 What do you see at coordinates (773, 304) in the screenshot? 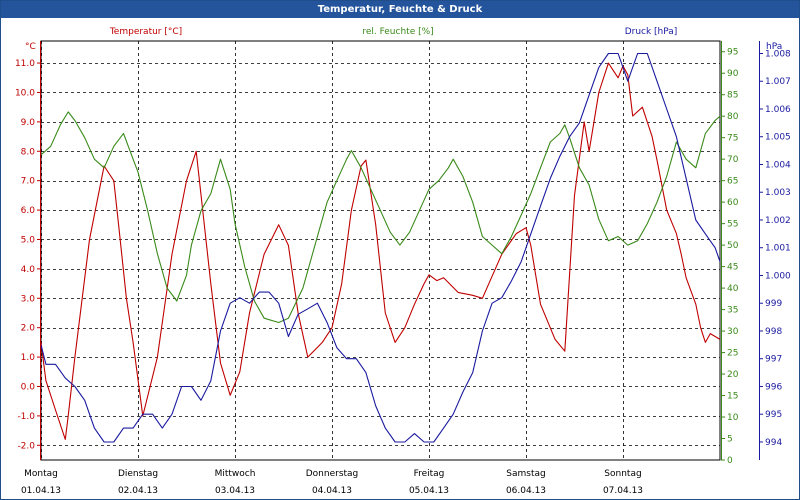
I see `pressure-tick-label: 999` at bounding box center [773, 304].